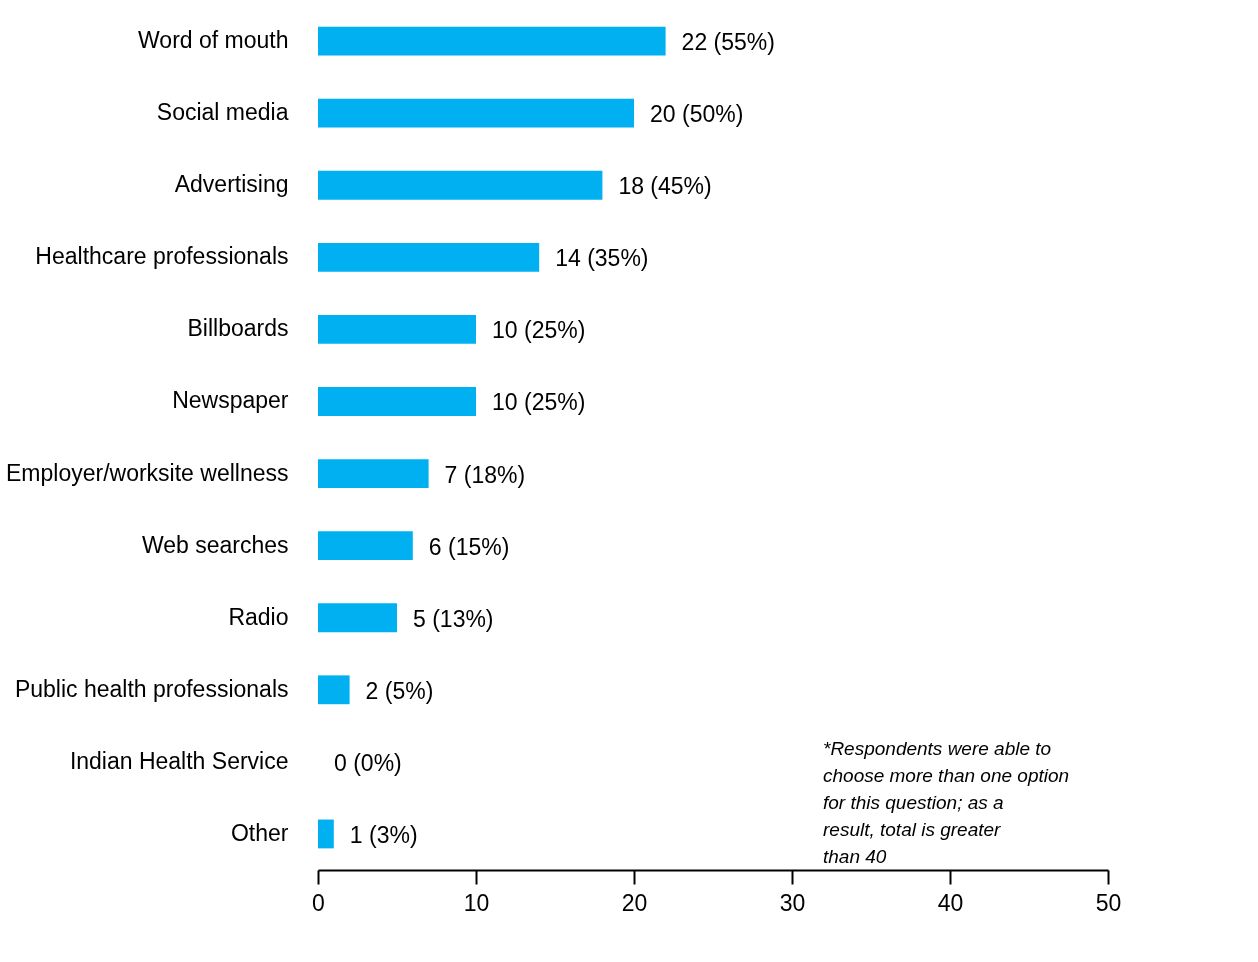 The height and width of the screenshot is (962, 1258). Describe the element at coordinates (383, 834) in the screenshot. I see `data-label: 1 (3%)` at that location.